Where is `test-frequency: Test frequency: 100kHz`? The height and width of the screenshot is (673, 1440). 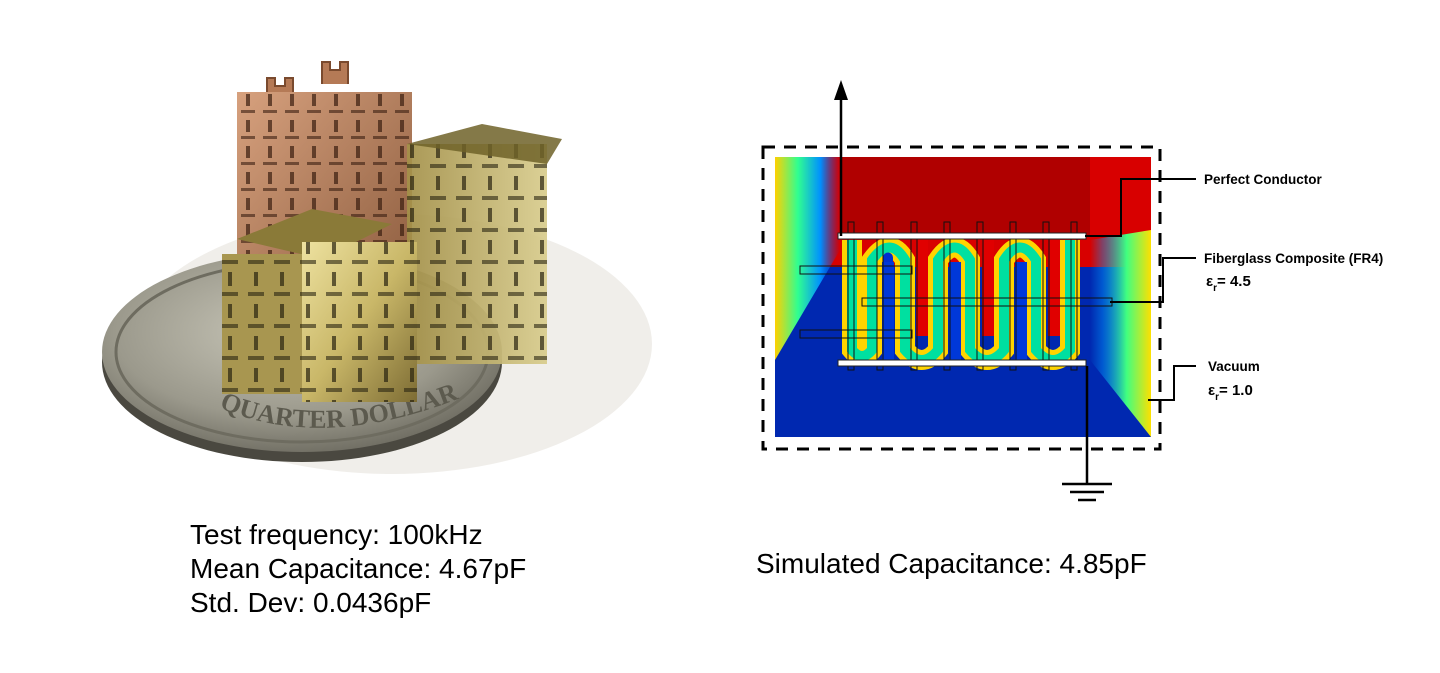
test-frequency: Test frequency: 100kHz is located at coordinates (336, 534).